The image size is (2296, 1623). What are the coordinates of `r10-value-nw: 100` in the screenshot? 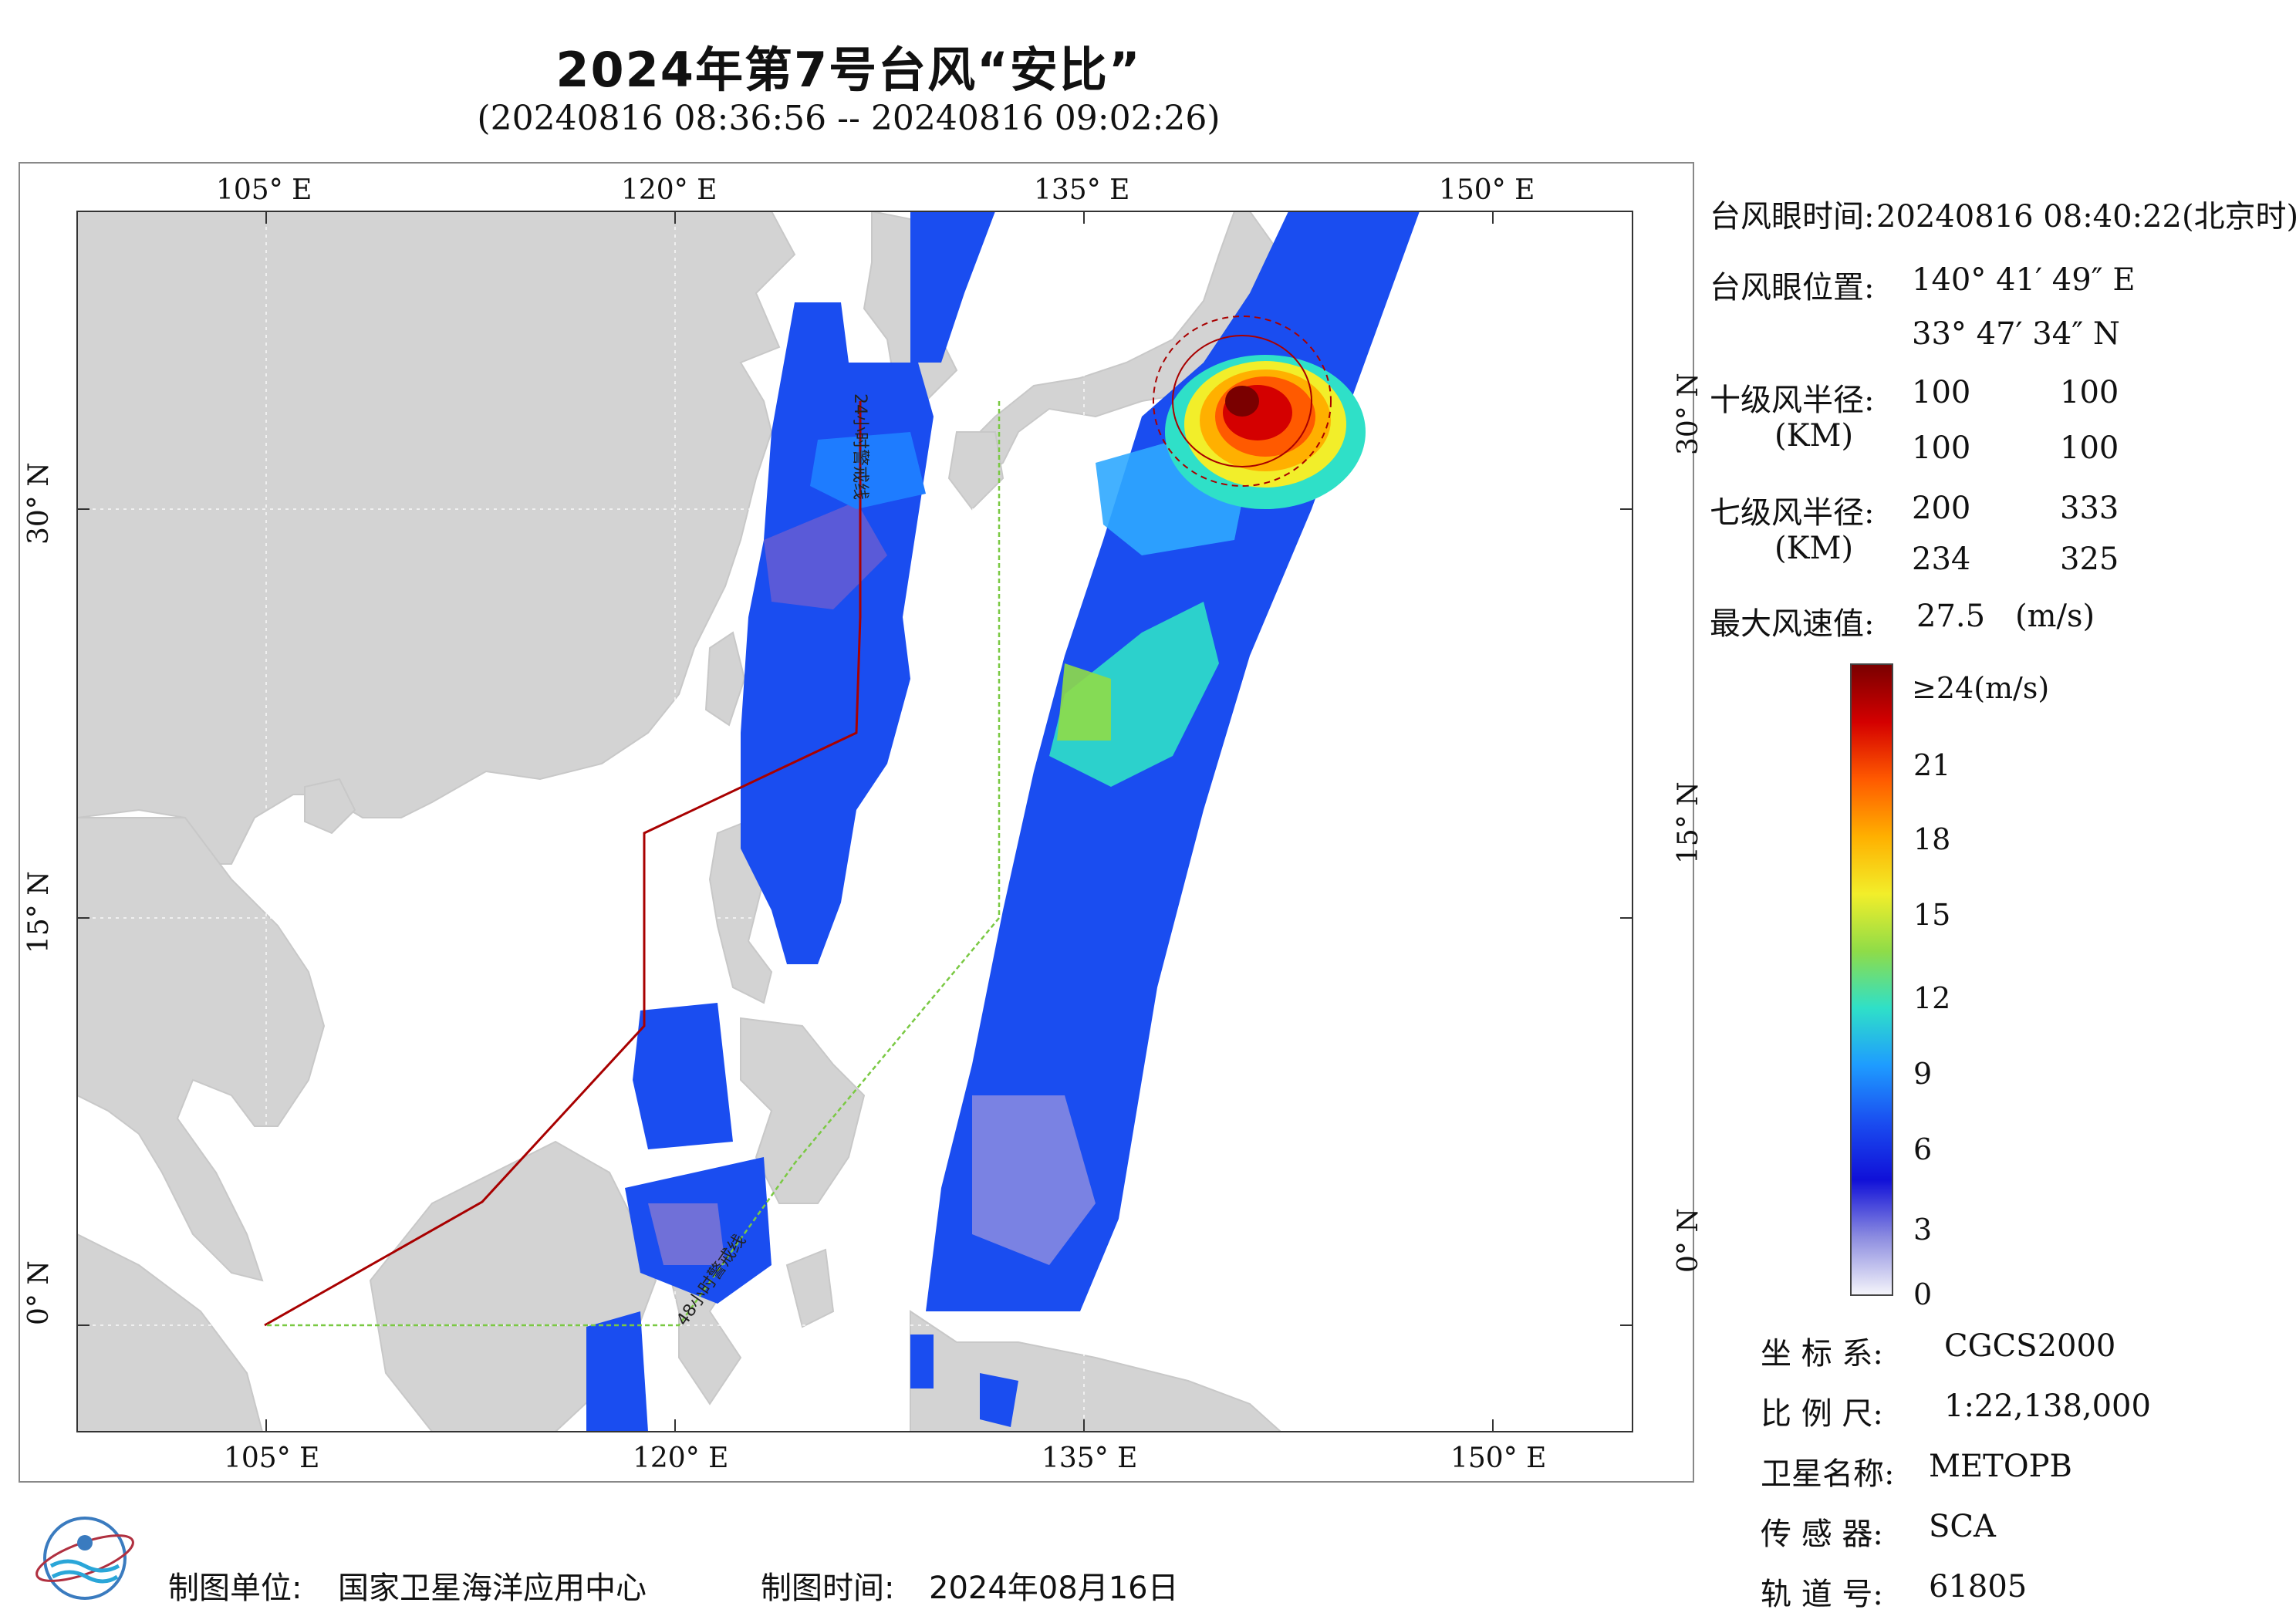 It's located at (2089, 448).